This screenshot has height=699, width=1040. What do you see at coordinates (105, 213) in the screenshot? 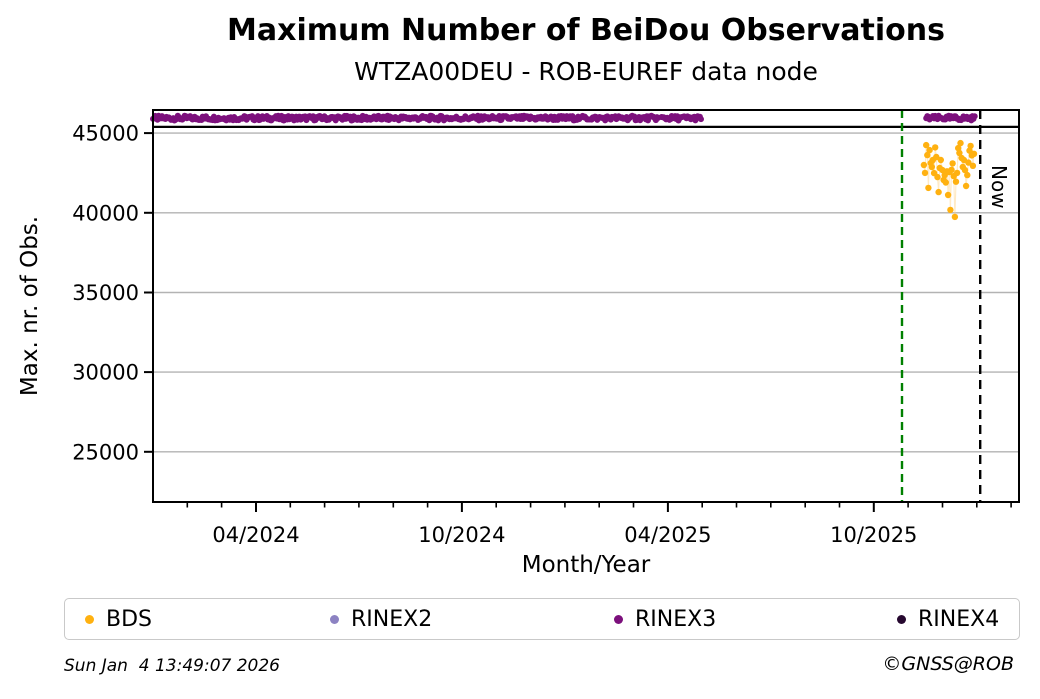
I see `y-tick-label: 40000` at bounding box center [105, 213].